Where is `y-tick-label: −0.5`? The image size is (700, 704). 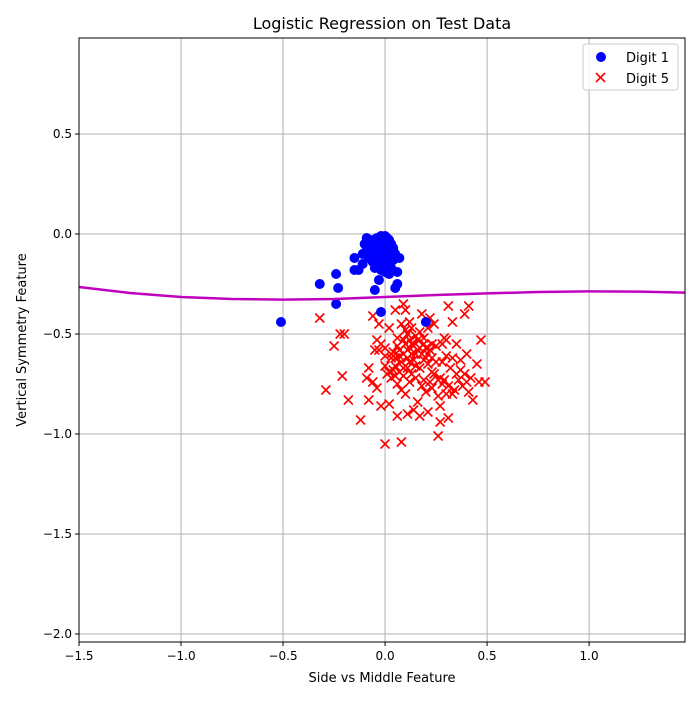
y-tick-label: −0.5 is located at coordinates (57, 334).